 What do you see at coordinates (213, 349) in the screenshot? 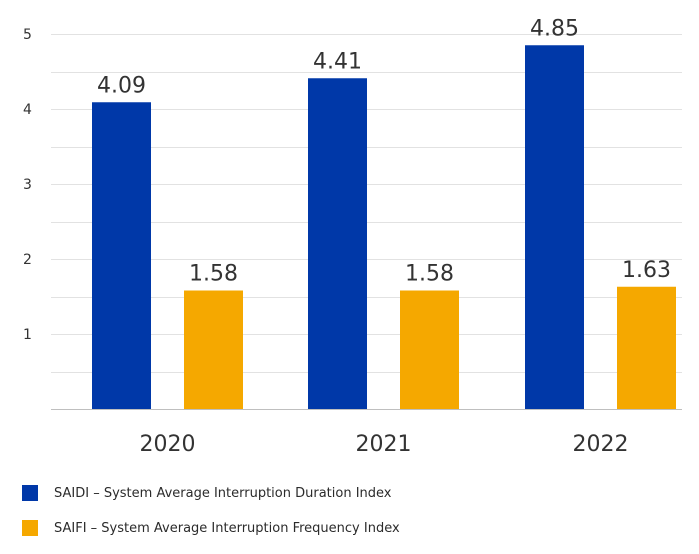
I see `bar-saifi-2020` at bounding box center [213, 349].